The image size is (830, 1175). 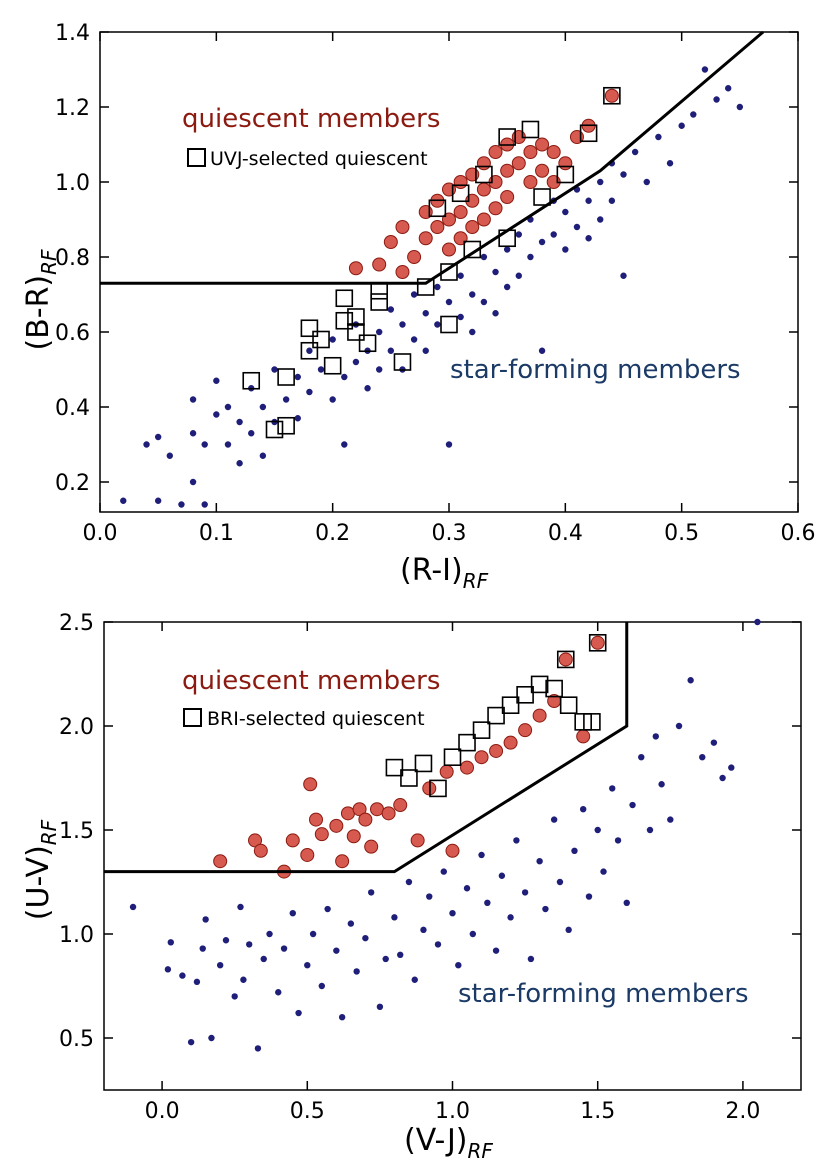 I want to click on x-tick-label: 0.0, so click(x=100, y=533).